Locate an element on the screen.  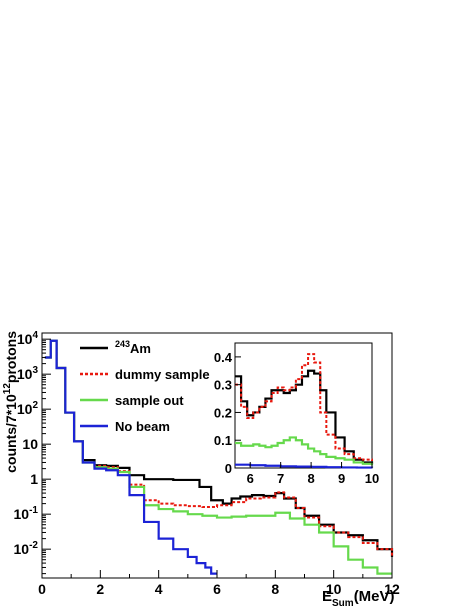
x-axis-label: ESum(MeV) is located at coordinates (358, 597).